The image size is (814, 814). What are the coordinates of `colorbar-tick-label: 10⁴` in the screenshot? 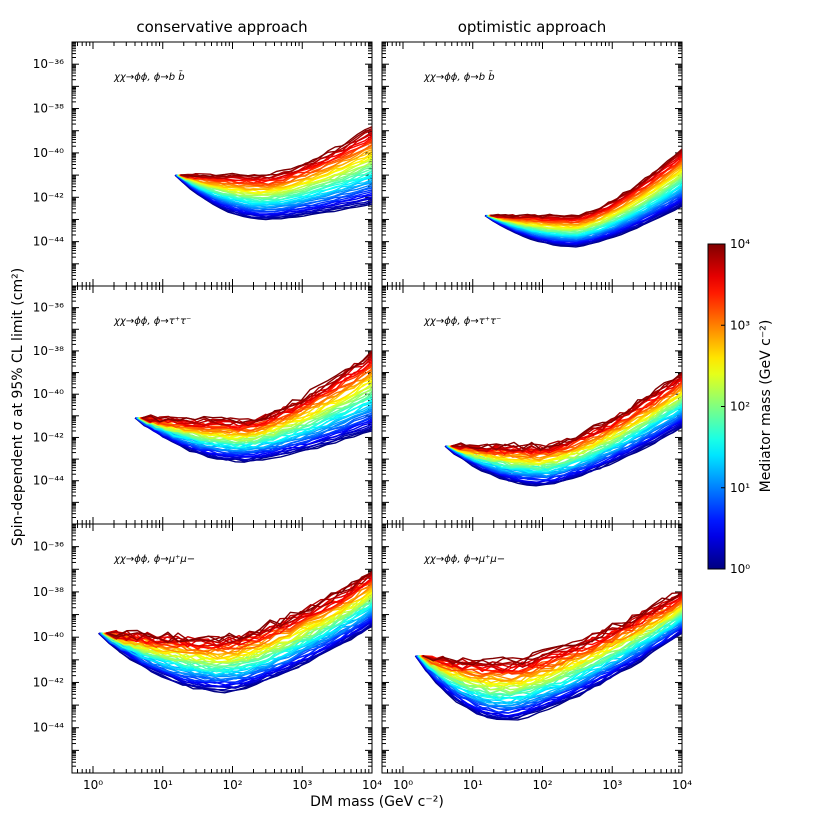 It's located at (740, 244).